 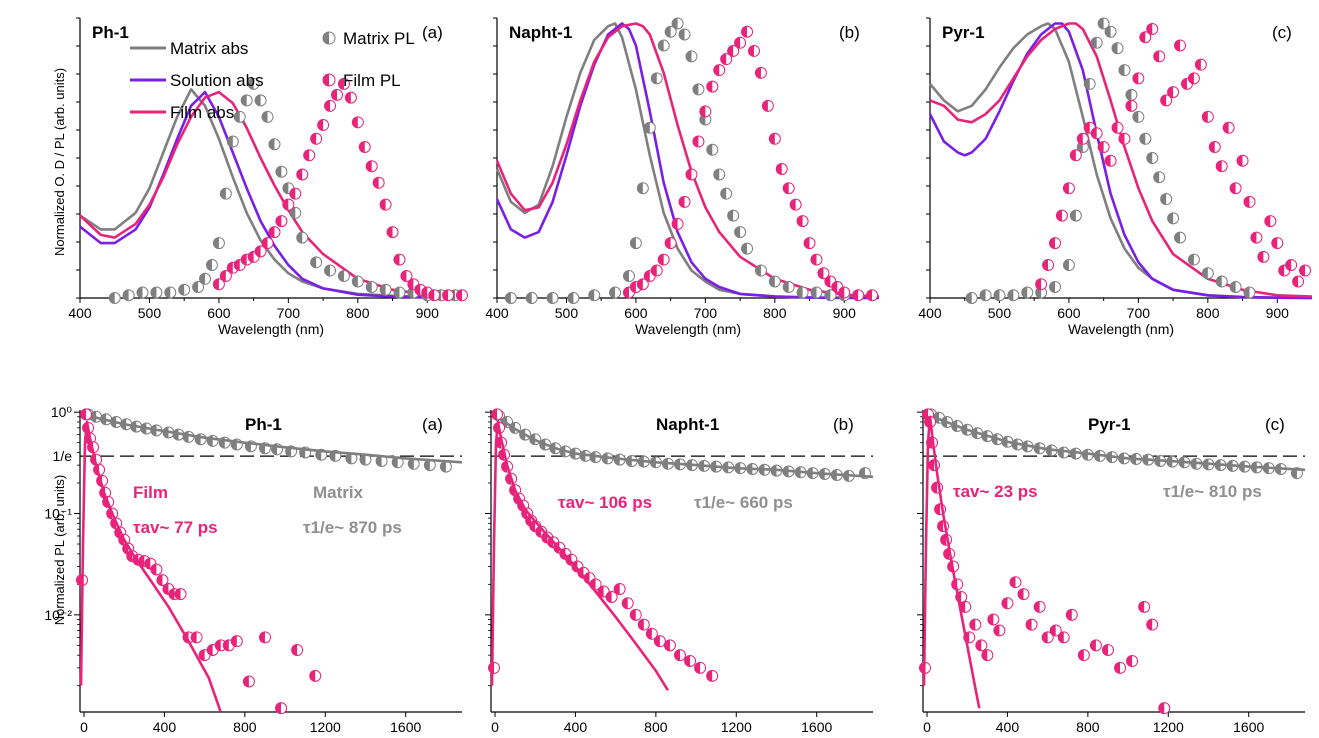 I want to click on x-axis-label: Time (ps), so click(x=1114, y=736).